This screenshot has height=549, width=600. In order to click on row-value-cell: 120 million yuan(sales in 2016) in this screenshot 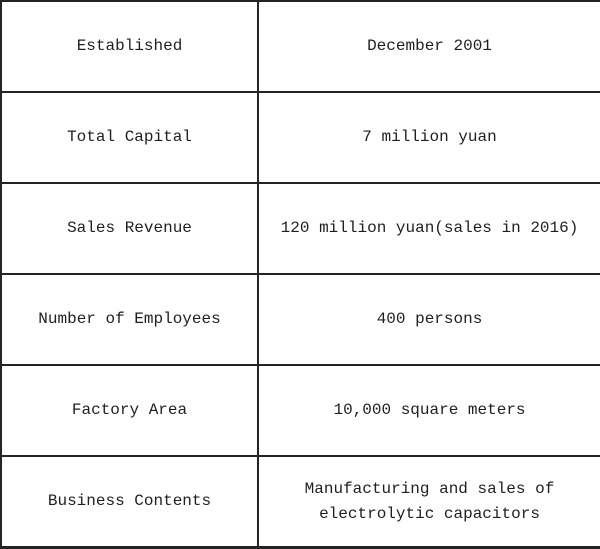, I will do `click(428, 228)`.